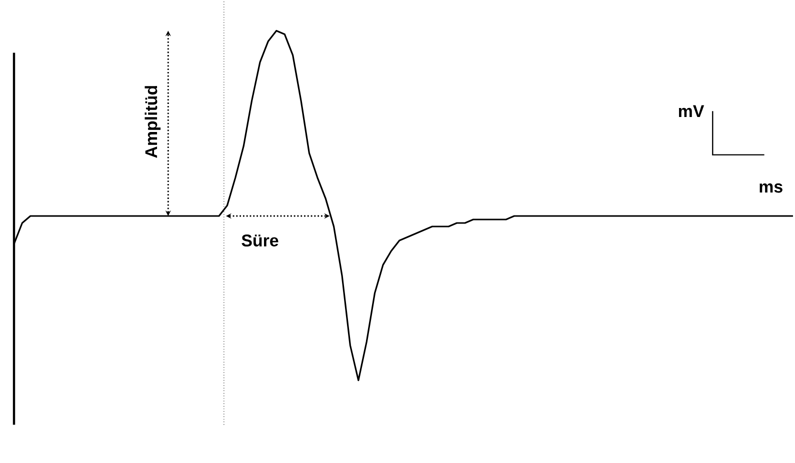  Describe the element at coordinates (260, 240) in the screenshot. I see `annotation: Süre` at that location.